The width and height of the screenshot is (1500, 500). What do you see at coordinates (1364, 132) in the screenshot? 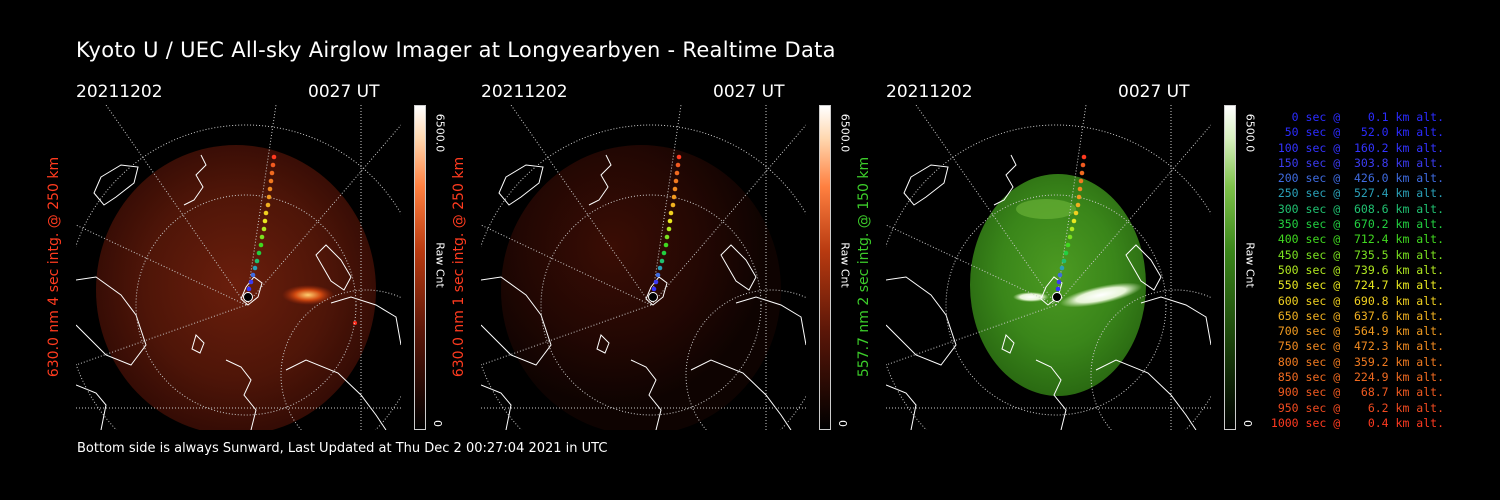
I see `legend-row: 50 sec @ 52.0 km alt.` at bounding box center [1364, 132].